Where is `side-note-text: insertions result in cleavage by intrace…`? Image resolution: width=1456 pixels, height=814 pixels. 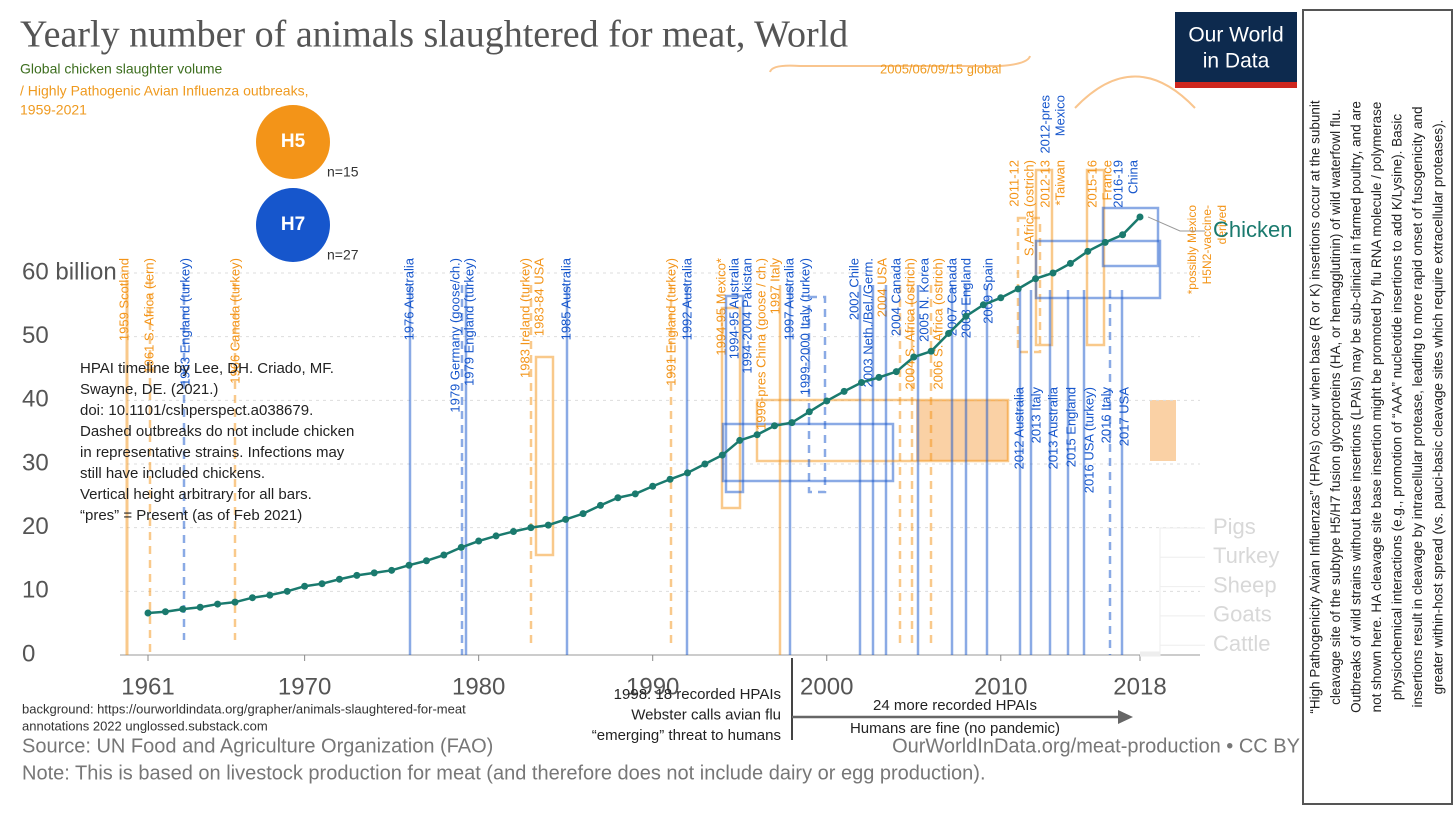
side-note-text: insertions result in cleavage by intrace… is located at coordinates (1417, 406).